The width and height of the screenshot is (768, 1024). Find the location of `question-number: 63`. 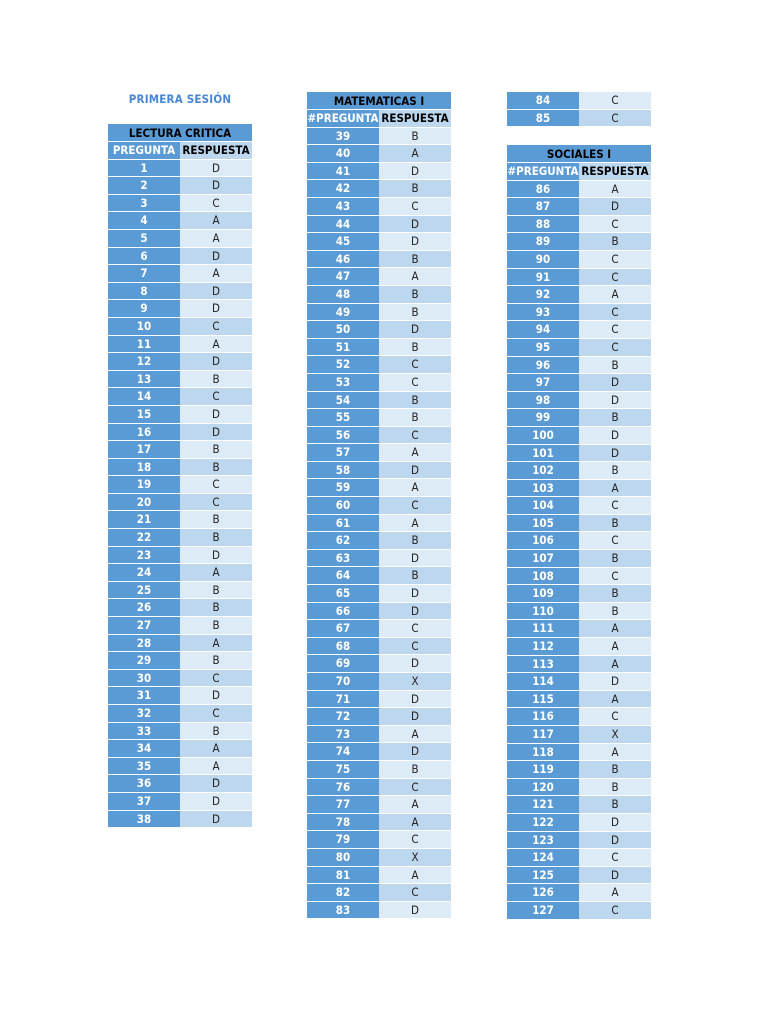

question-number: 63 is located at coordinates (343, 558).